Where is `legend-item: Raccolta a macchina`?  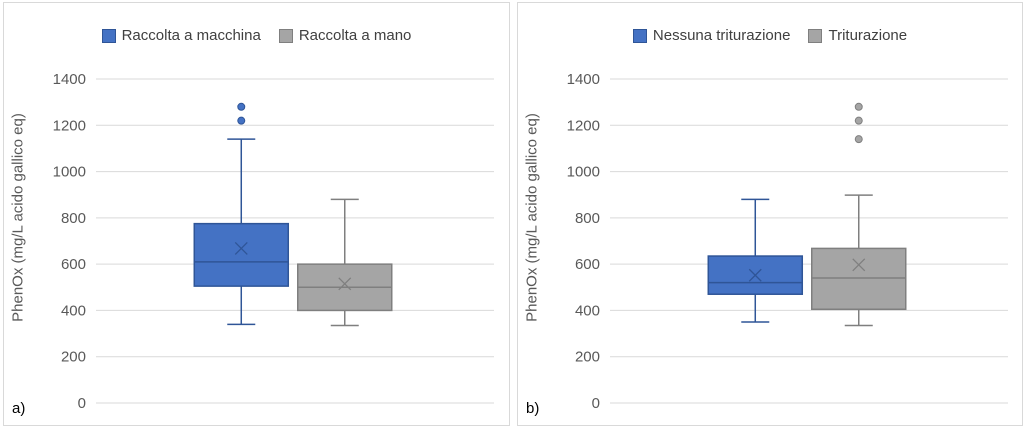 legend-item: Raccolta a macchina is located at coordinates (181, 35).